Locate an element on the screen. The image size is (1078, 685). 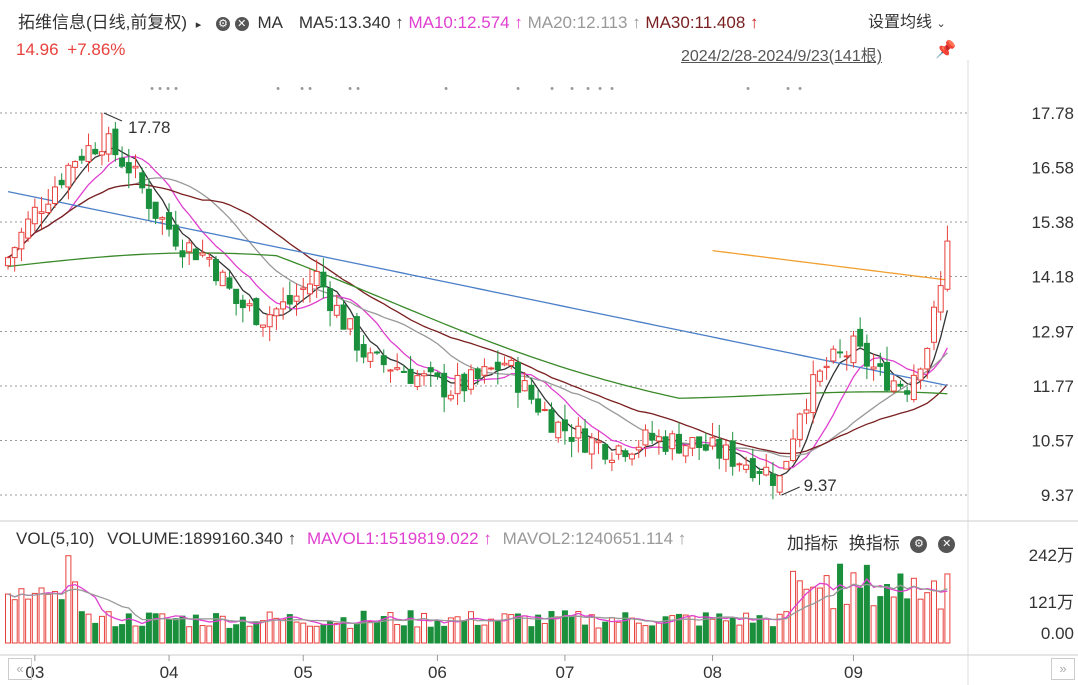
event-markers: • • • • • • • • • • • • • • • • • • • is located at coordinates (476, 89).